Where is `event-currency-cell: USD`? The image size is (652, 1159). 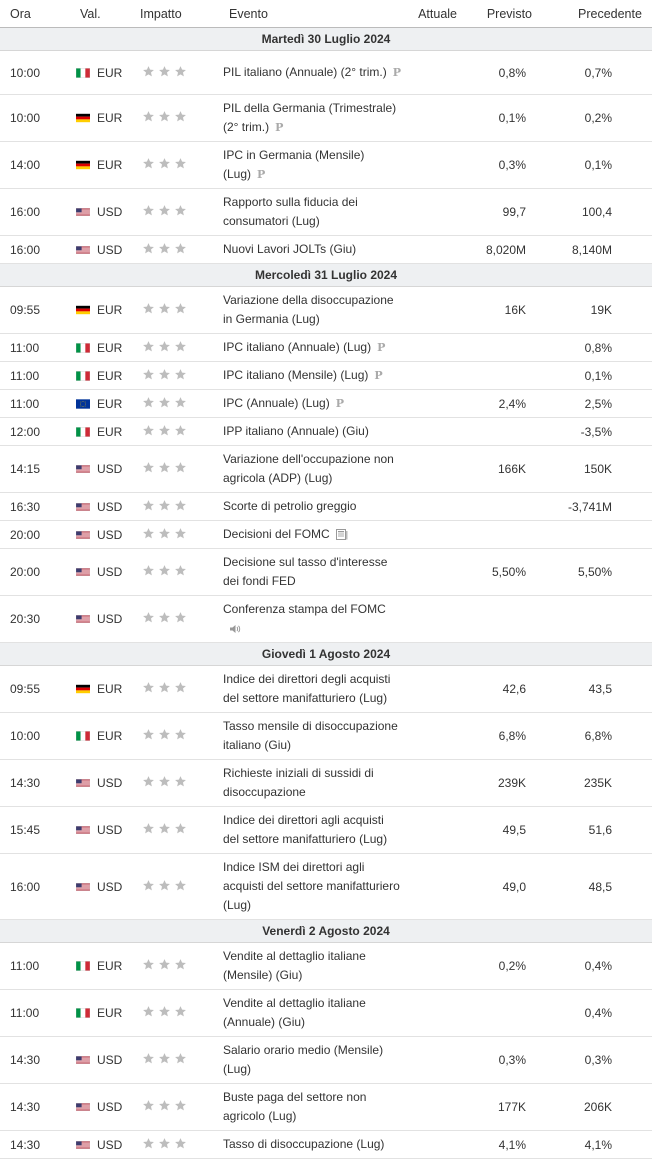 event-currency-cell: USD is located at coordinates (100, 1107).